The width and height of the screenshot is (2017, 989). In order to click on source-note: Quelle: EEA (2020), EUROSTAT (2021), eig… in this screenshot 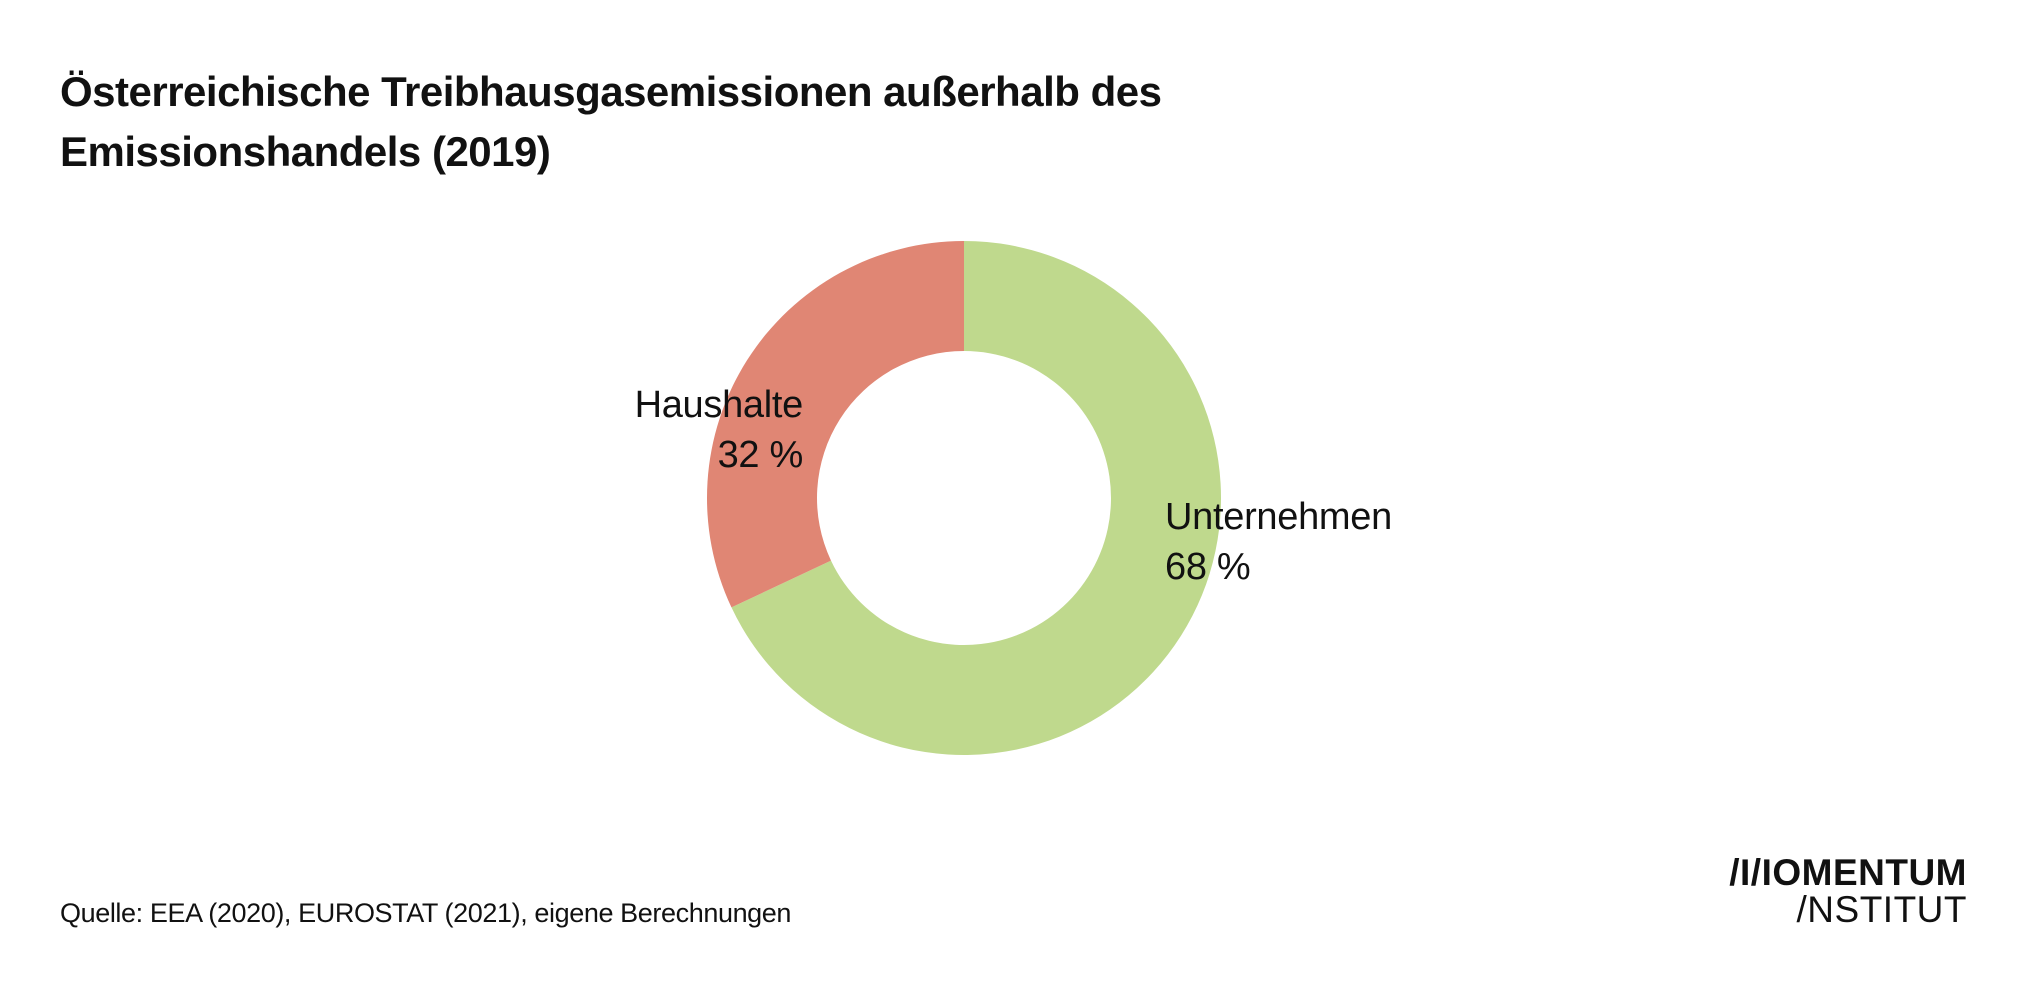, I will do `click(426, 913)`.